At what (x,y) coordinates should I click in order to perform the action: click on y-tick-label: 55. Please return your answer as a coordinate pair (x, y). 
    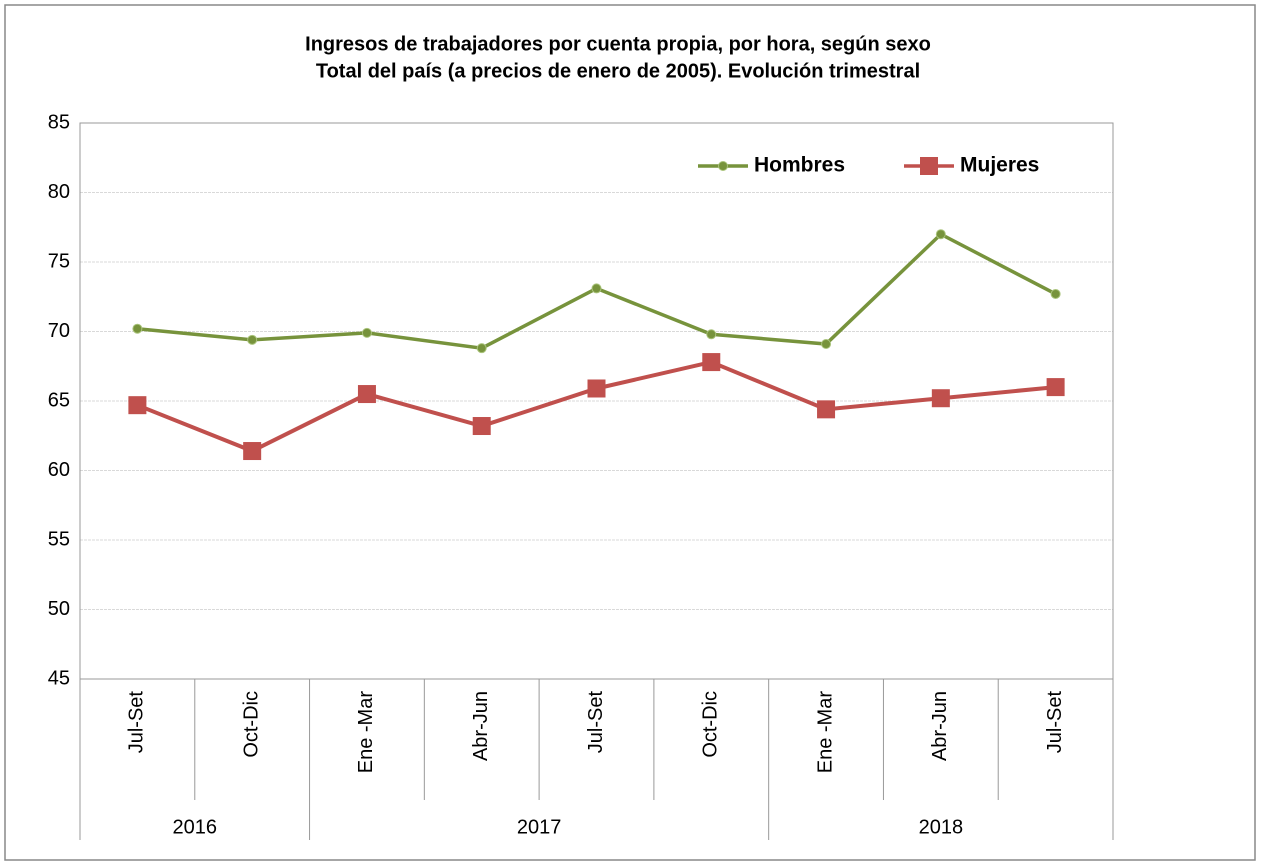
    Looking at the image, I should click on (59, 539).